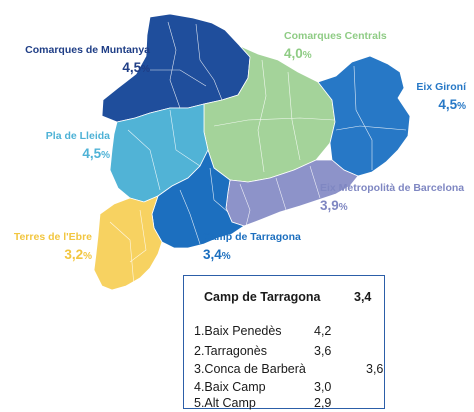  What do you see at coordinates (323, 331) in the screenshot?
I see `comarca-value: 4,2` at bounding box center [323, 331].